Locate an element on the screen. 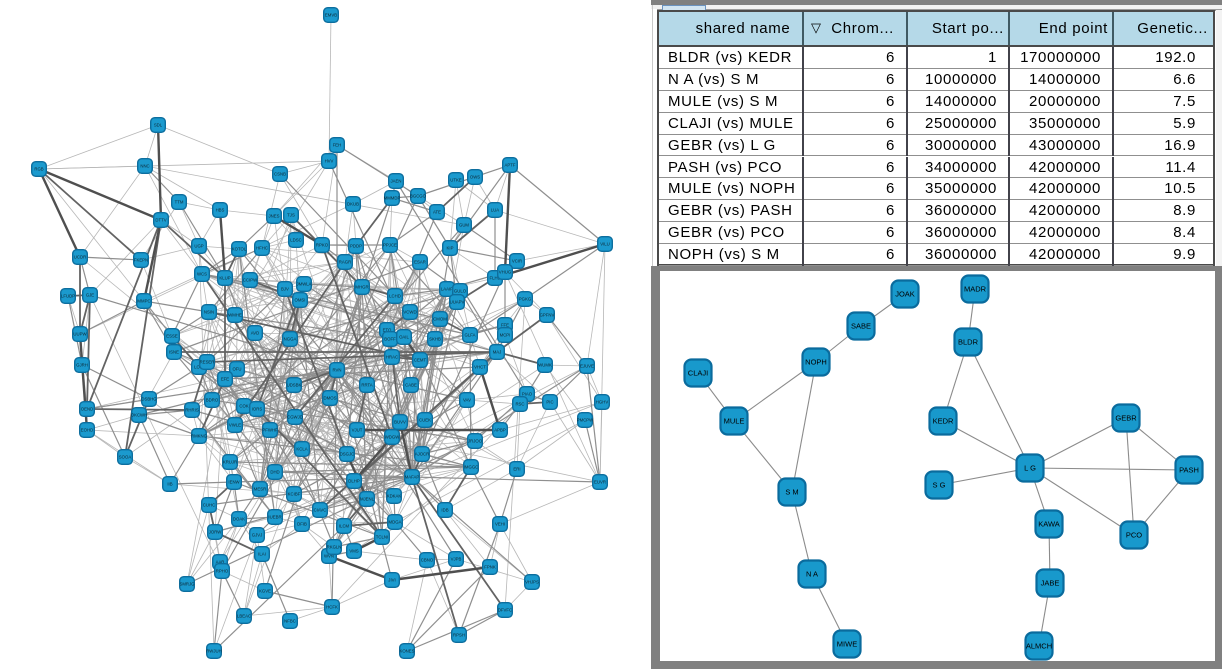  svg-text: LFUDP is located at coordinates (68, 296).